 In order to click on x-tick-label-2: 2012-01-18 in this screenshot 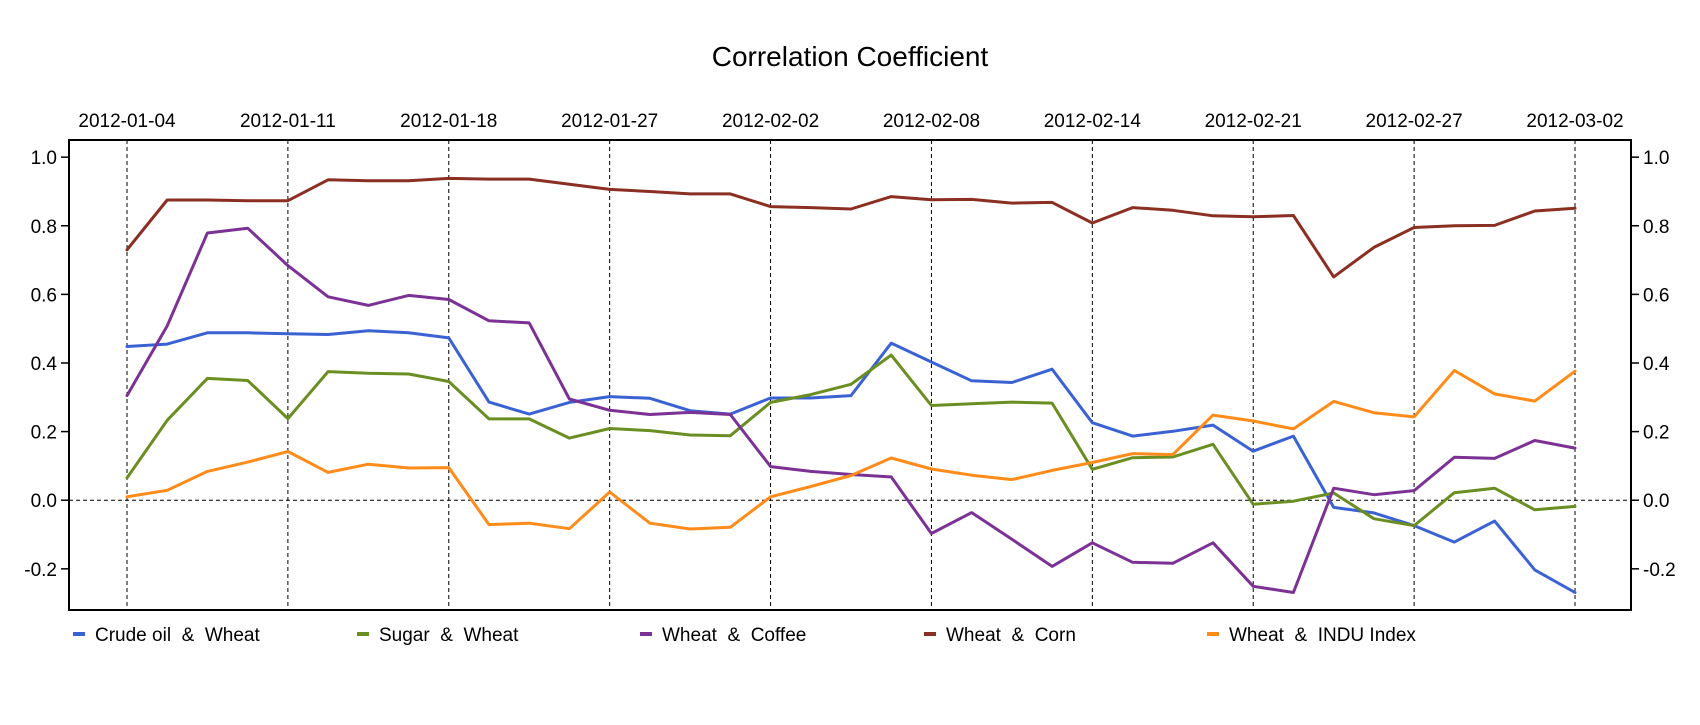, I will do `click(448, 121)`.